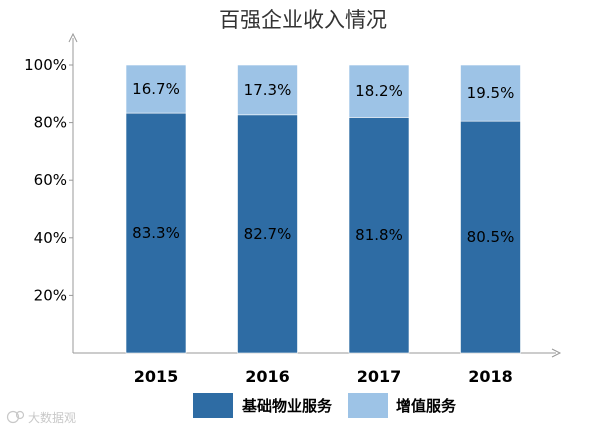  I want to click on y-tick-label: 40%, so click(50, 238).